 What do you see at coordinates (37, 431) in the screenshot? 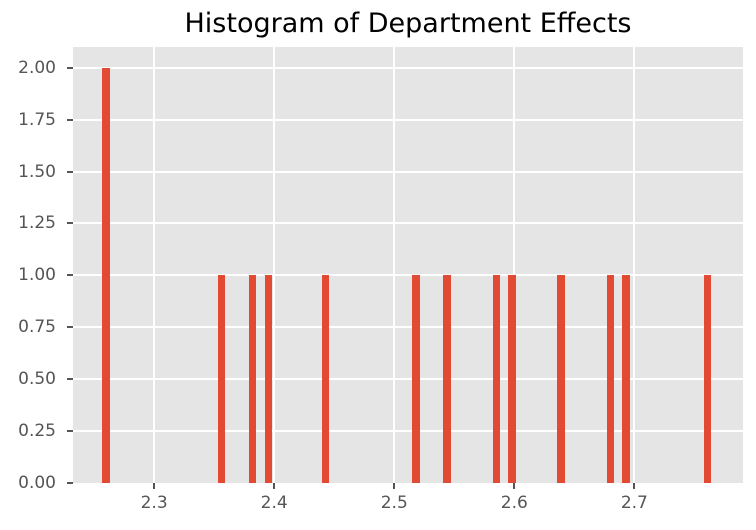
I see `y-tick-label: 0.25` at bounding box center [37, 431].